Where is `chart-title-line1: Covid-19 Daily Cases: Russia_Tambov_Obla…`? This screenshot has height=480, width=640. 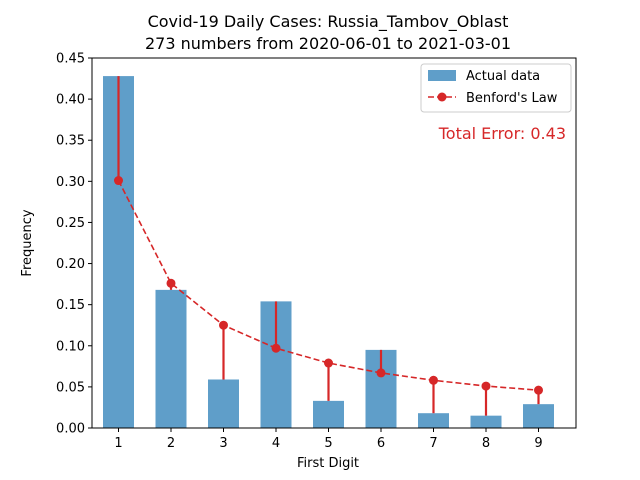
chart-title-line1: Covid-19 Daily Cases: Russia_Tambov_Obla… is located at coordinates (328, 22).